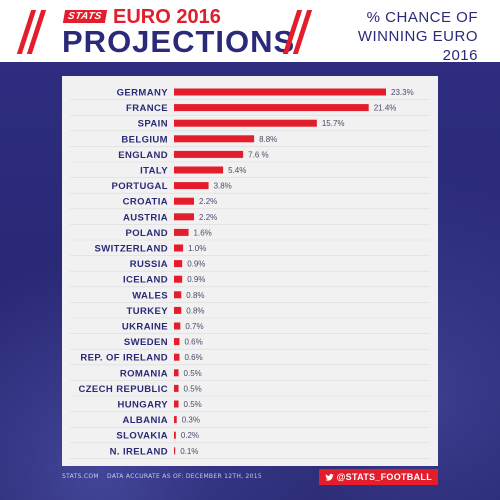 The image size is (500, 500). What do you see at coordinates (237, 170) in the screenshot?
I see `data-label: 5.4%` at bounding box center [237, 170].